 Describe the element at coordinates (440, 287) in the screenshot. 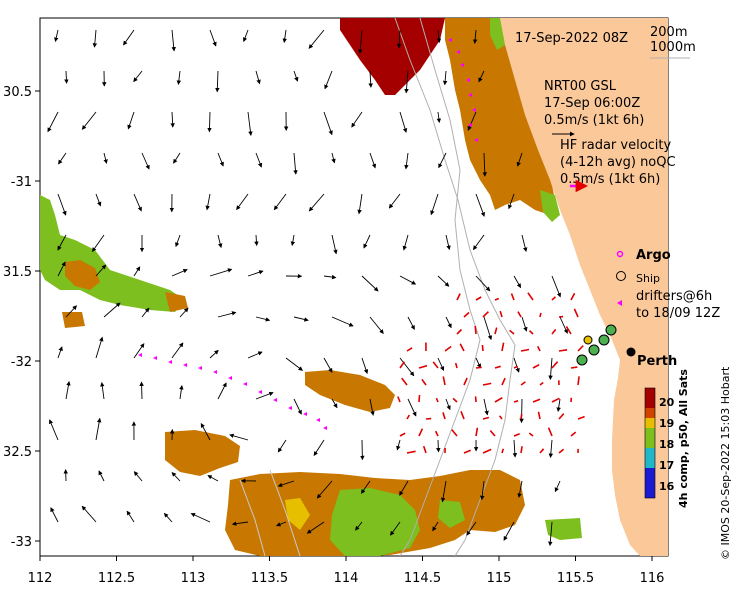

I see `isobath-1000m` at that location.